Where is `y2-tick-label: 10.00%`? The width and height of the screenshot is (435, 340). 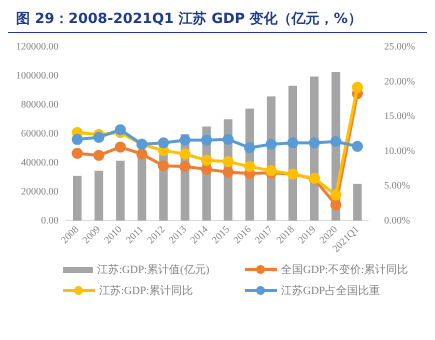
y2-tick-label: 10.00% is located at coordinates (400, 151).